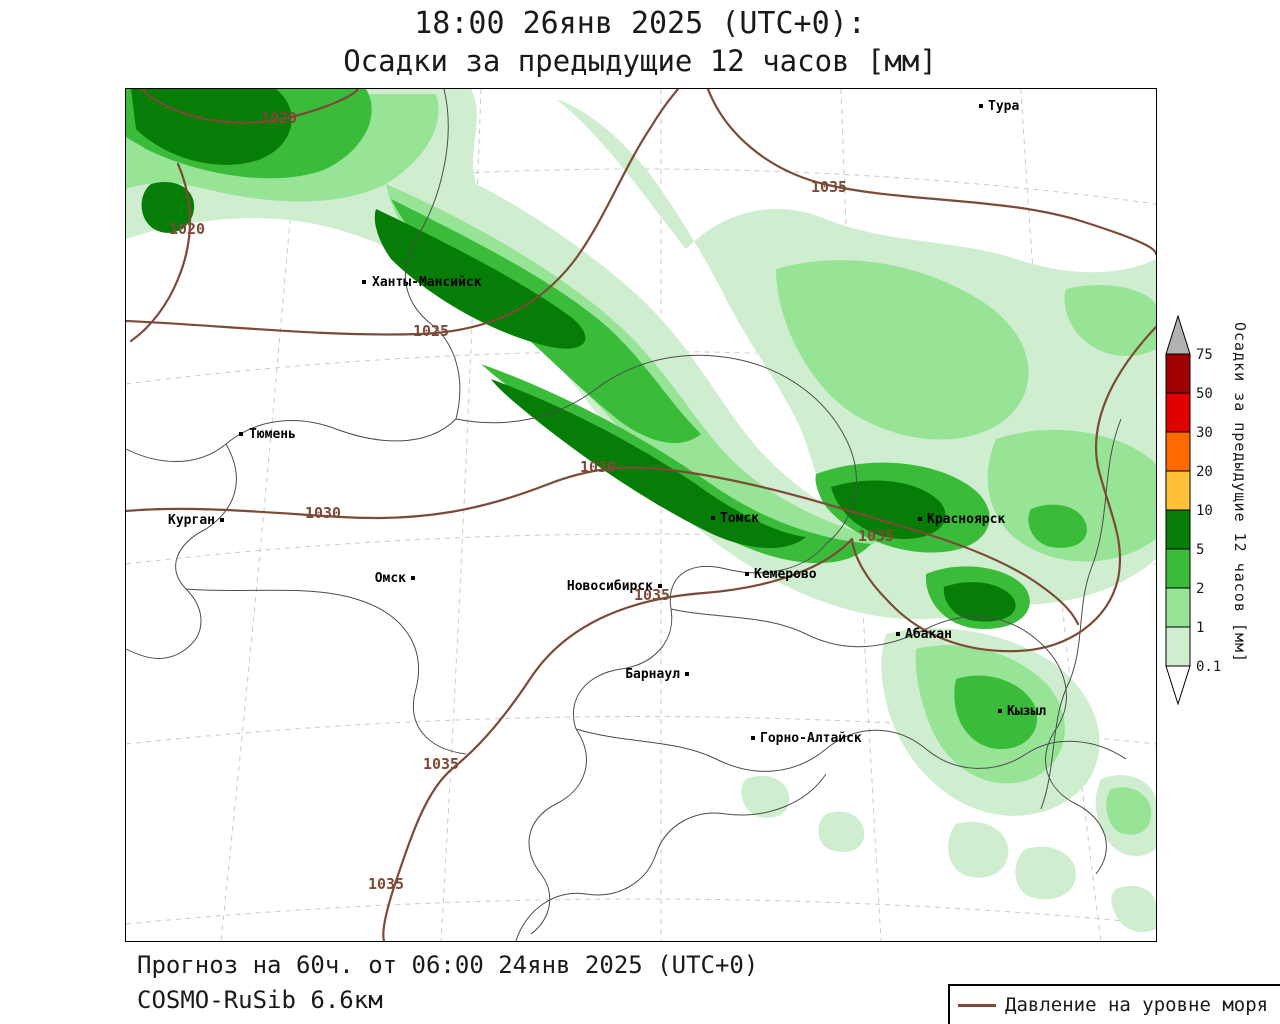  I want to click on map-title-datetime: 18:00 26янв 2025 (UTC+0):, so click(640, 23).